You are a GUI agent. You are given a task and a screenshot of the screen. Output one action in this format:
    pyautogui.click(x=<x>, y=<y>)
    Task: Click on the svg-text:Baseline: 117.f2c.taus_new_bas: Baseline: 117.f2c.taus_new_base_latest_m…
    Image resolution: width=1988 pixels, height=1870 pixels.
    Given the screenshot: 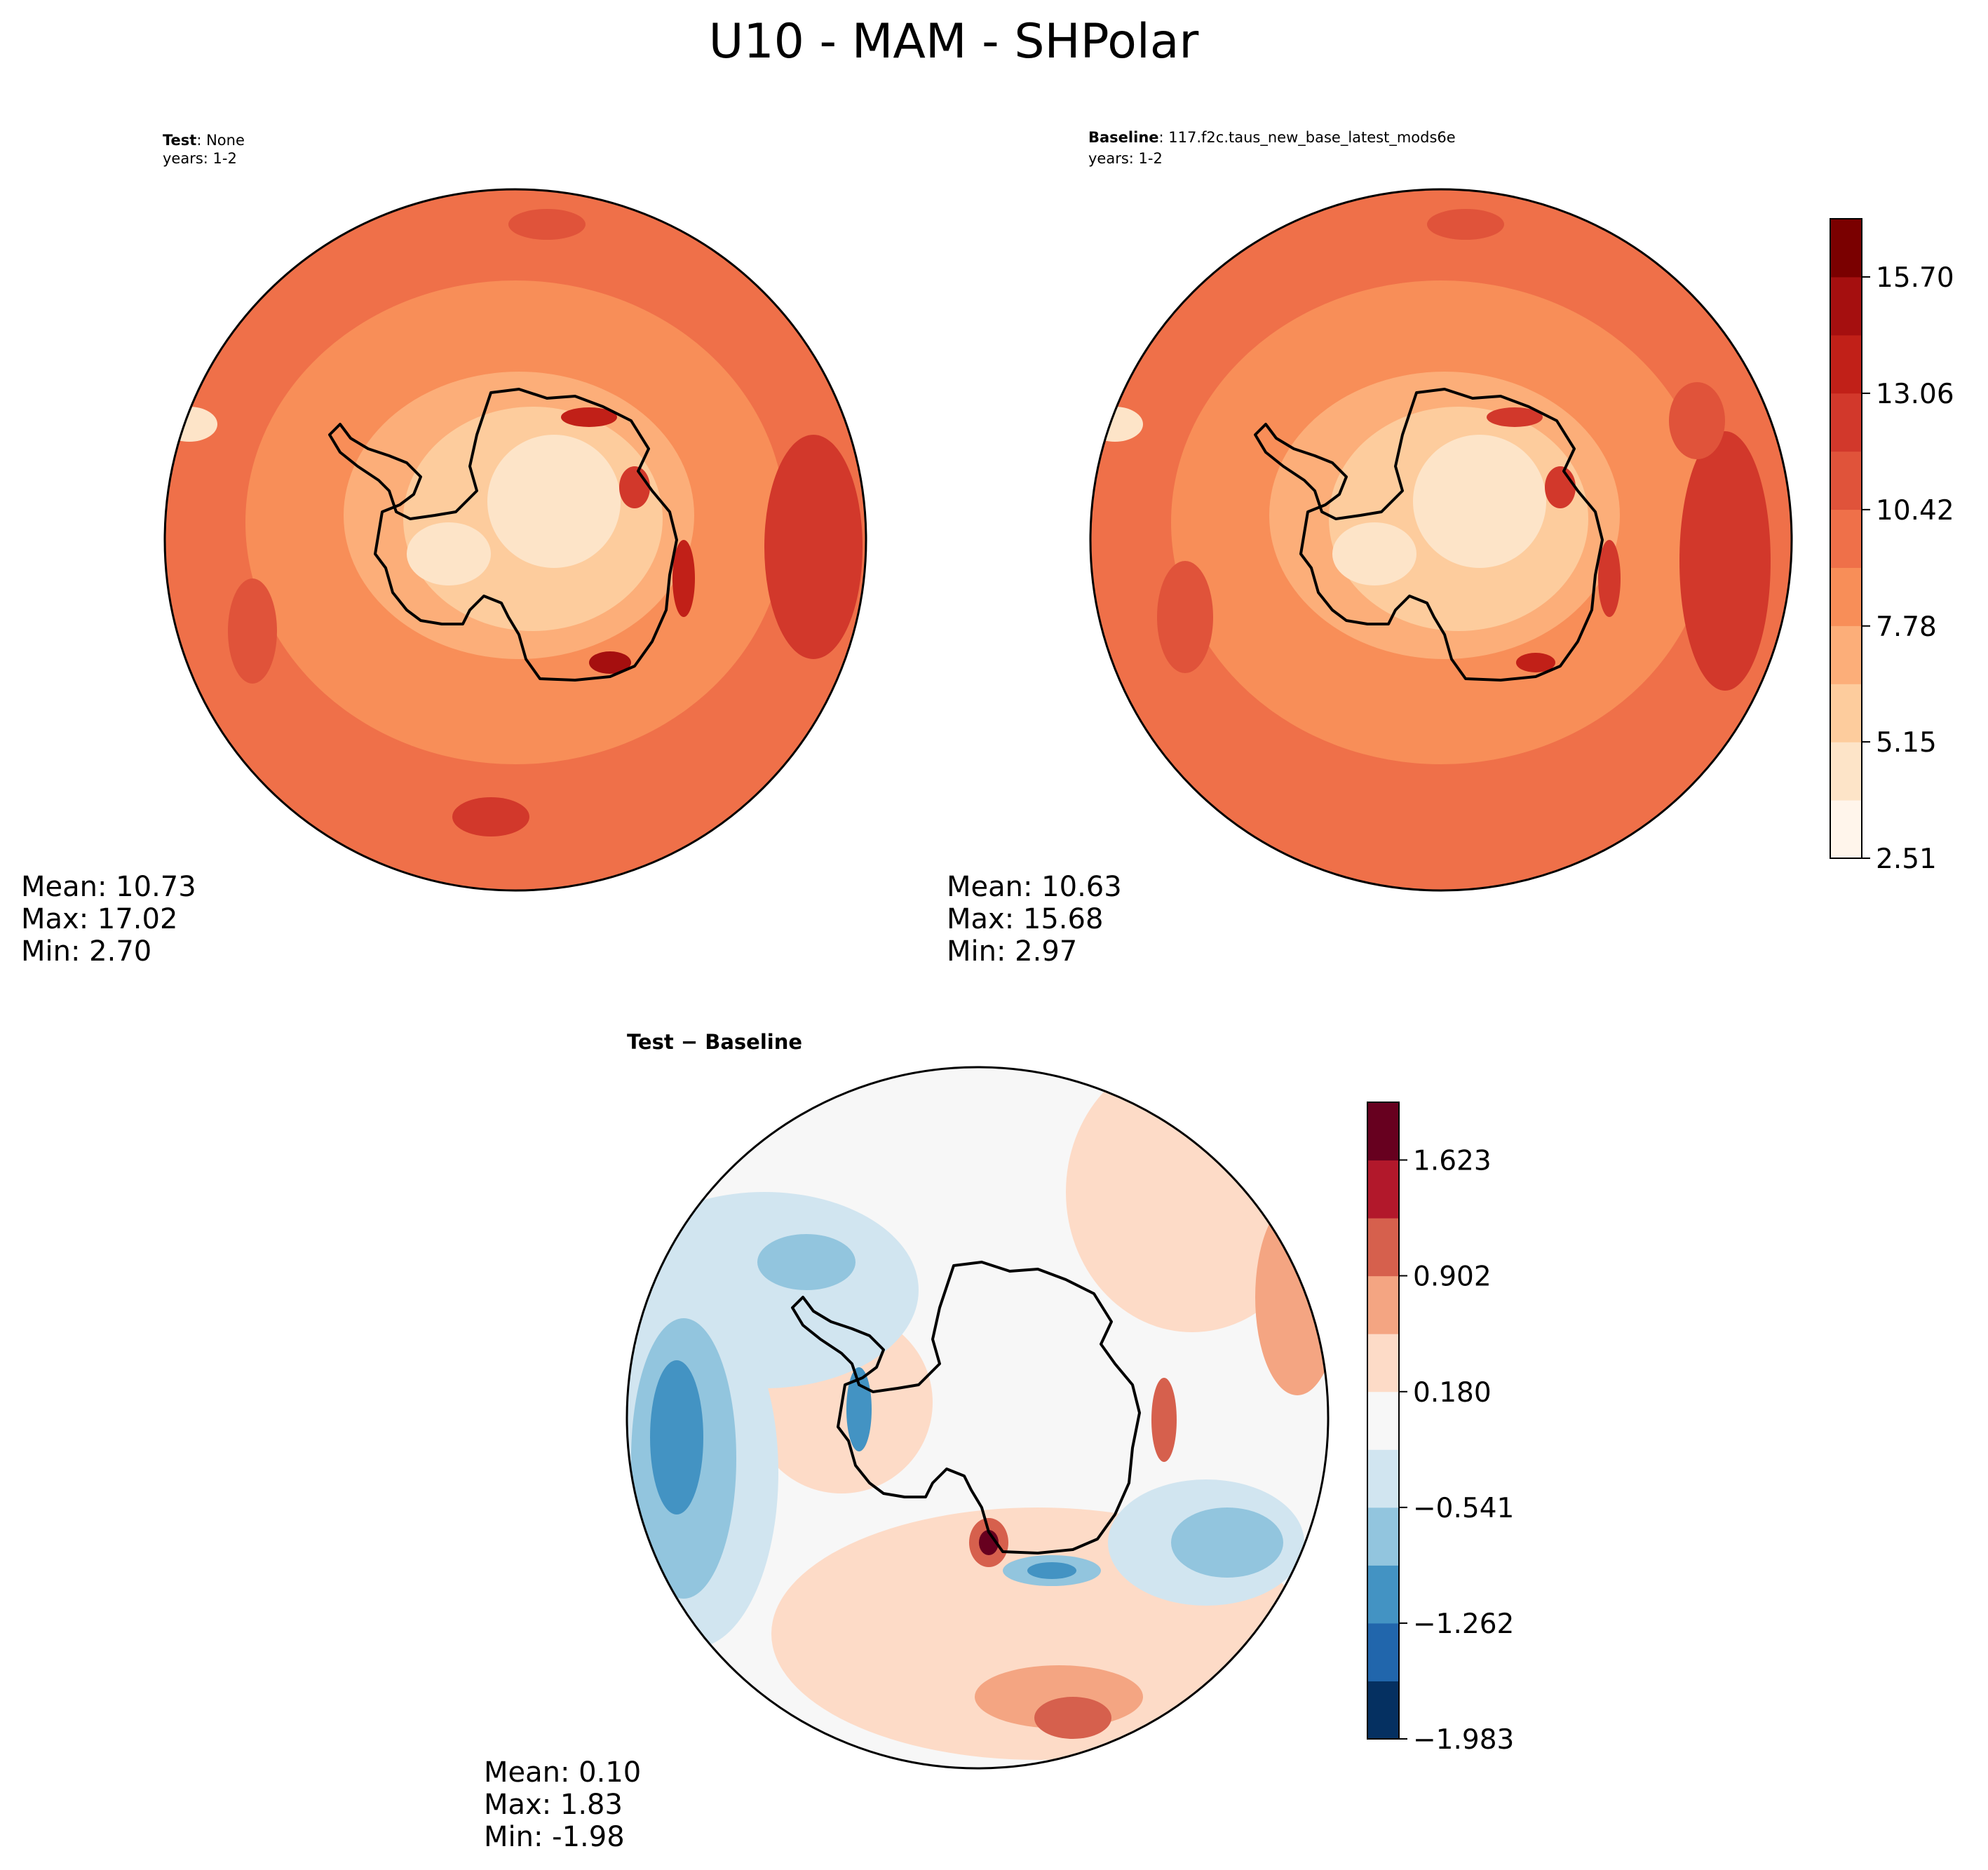 What is the action you would take?
    pyautogui.click(x=1272, y=138)
    